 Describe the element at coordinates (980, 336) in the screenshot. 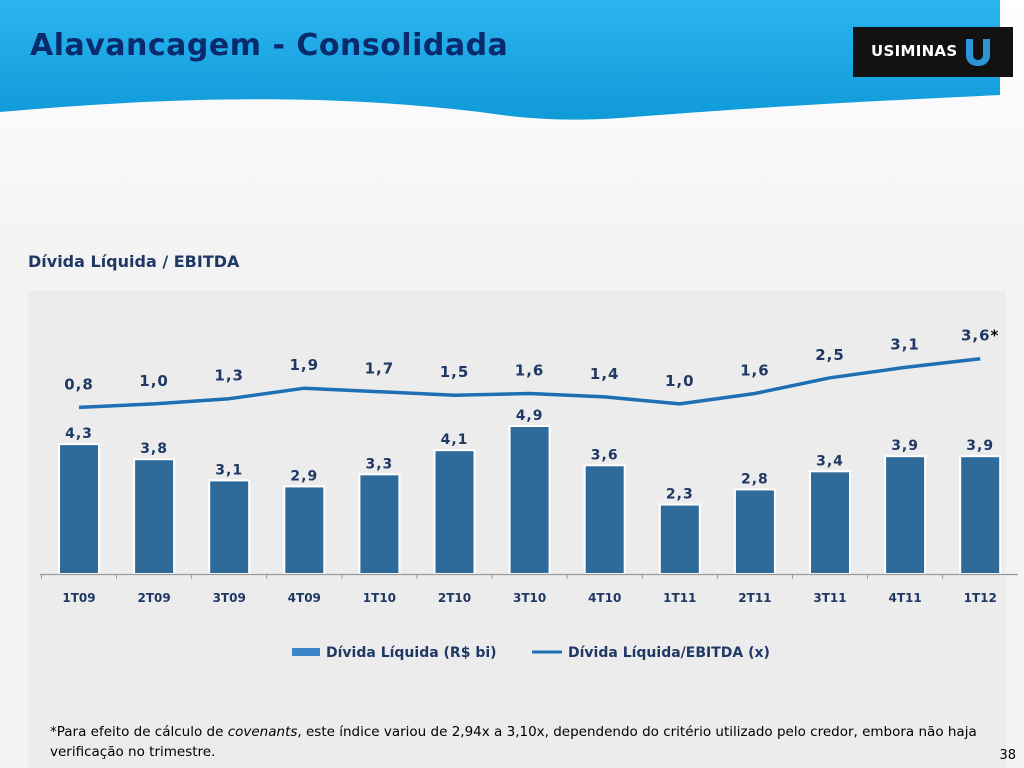

I see `ratio-label-1T12: 3,6*` at that location.